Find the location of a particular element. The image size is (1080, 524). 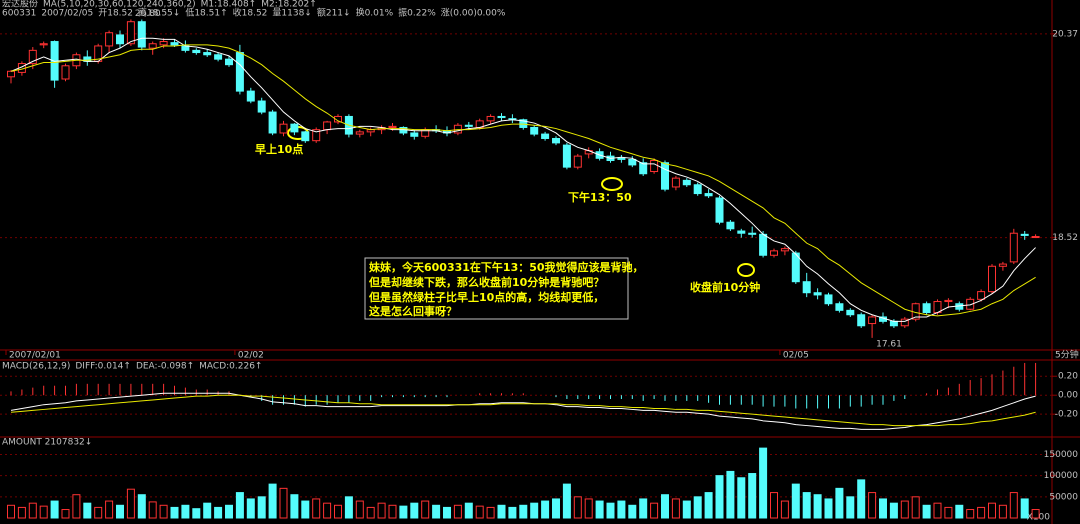

header-text: 量1138↓ is located at coordinates (291, 13).